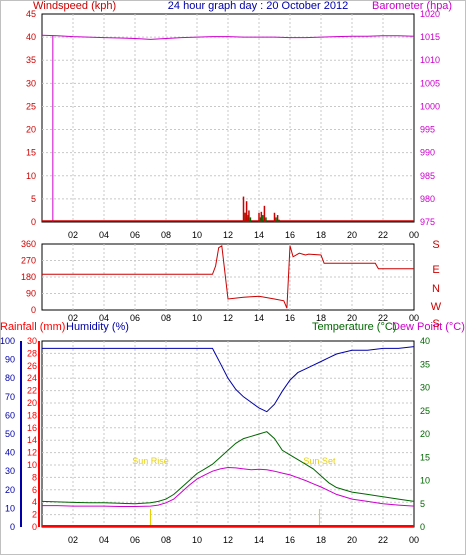 The height and width of the screenshot is (555, 466). I want to click on dewpoint-series-line, so click(228, 486).